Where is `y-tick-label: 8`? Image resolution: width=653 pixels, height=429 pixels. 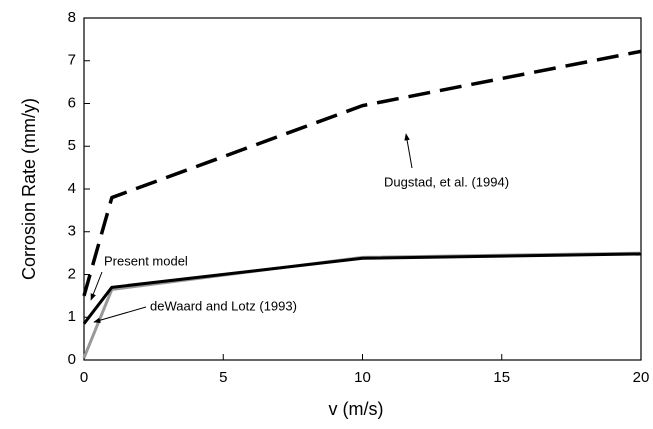 y-tick-label: 8 is located at coordinates (72, 17).